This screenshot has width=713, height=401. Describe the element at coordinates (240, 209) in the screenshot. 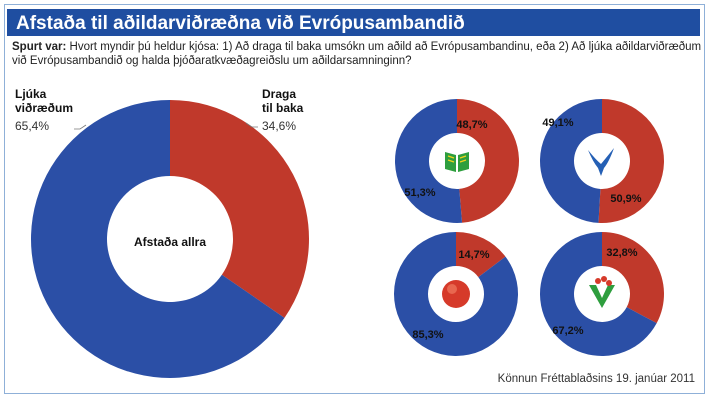

I see `main-slice-draga` at that location.